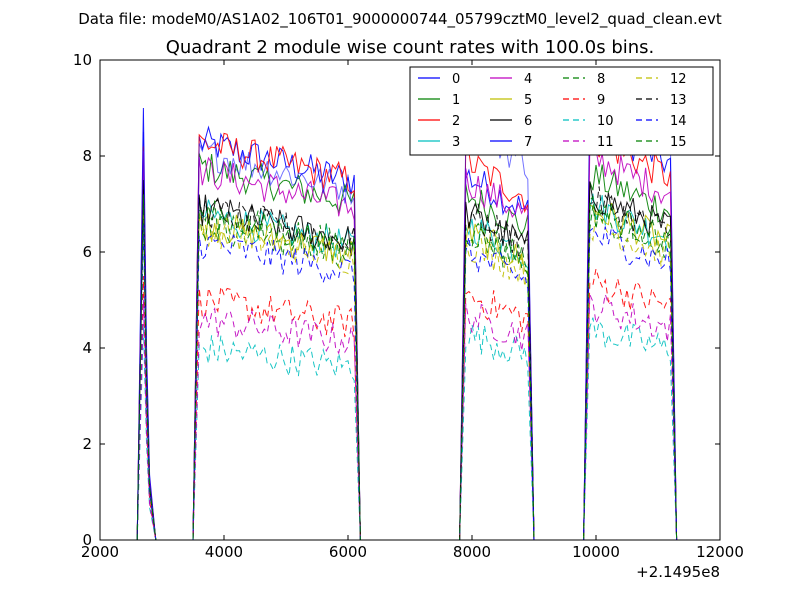 The width and height of the screenshot is (800, 600). Describe the element at coordinates (605, 121) in the screenshot. I see `legend-label-10: 10` at that location.